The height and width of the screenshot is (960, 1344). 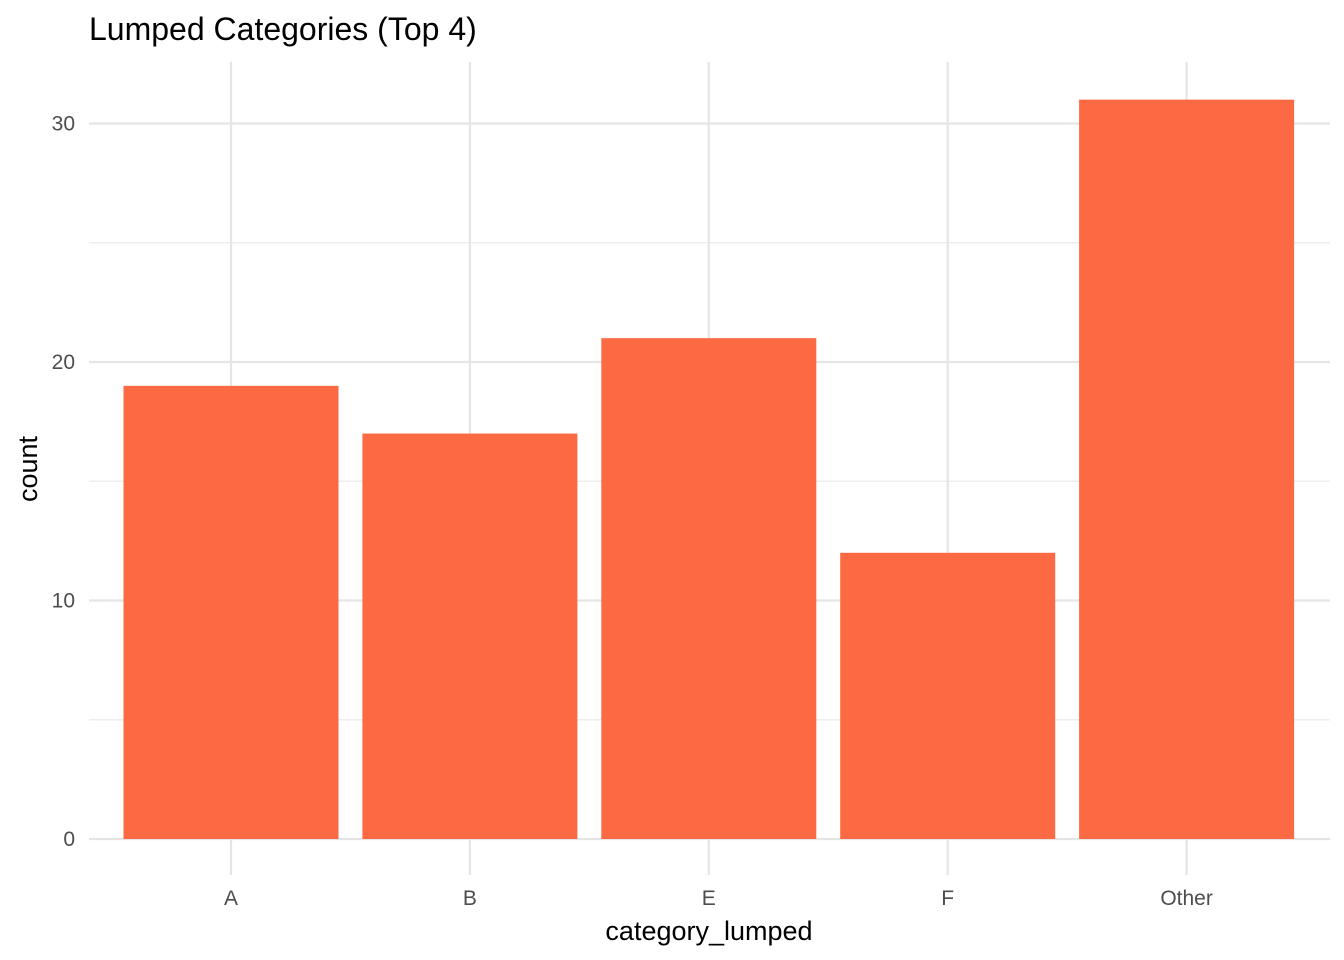 I want to click on y-axis-title: count, so click(x=28, y=468).